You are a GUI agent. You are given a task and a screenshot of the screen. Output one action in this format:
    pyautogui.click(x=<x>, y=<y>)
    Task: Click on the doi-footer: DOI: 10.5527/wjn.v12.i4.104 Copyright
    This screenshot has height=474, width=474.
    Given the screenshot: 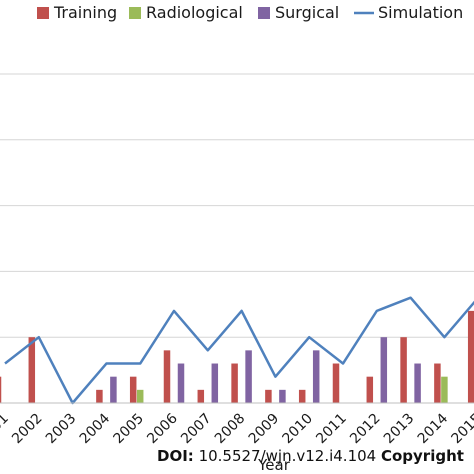 What is the action you would take?
    pyautogui.click(x=310, y=456)
    